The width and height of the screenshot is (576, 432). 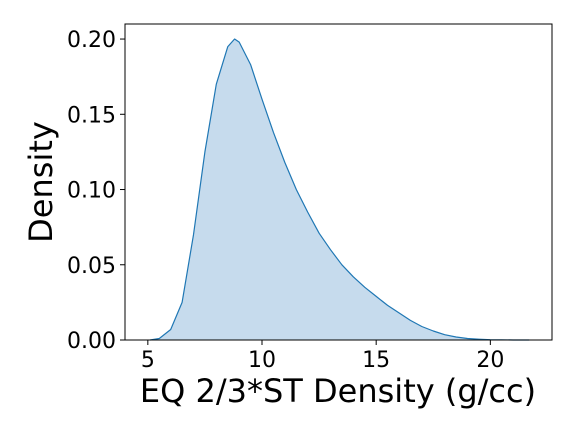 I want to click on y-axis-ticks: 0.00 0.05 0.10 0.15 0.20, so click(x=96, y=191).